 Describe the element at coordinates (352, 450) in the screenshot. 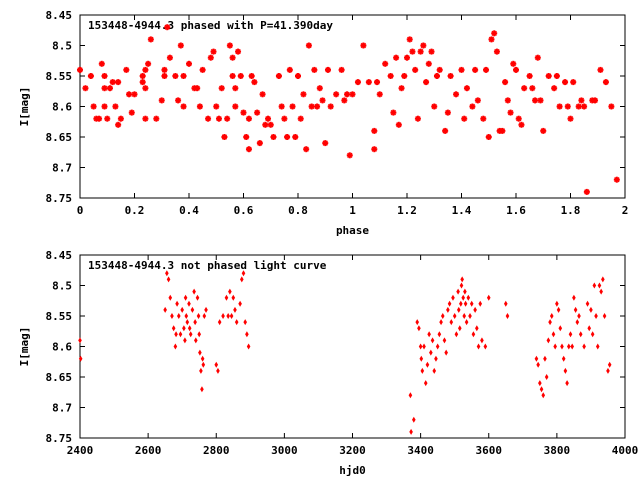

I see `x-tick-label: 3200` at that location.